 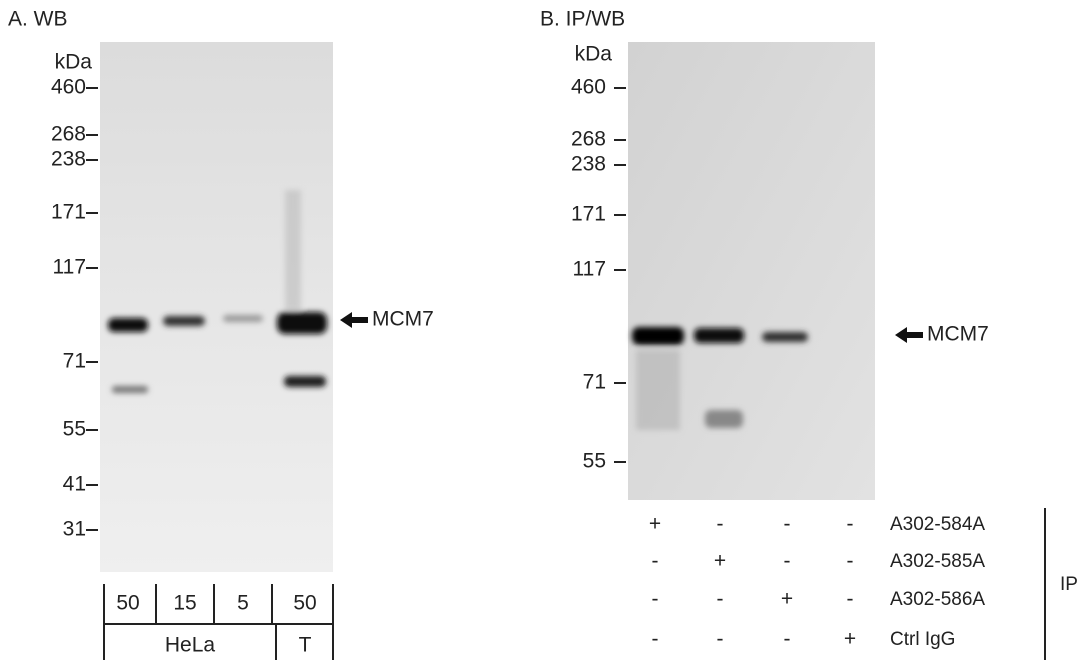 I want to click on marker-label: 31, so click(x=74, y=529).